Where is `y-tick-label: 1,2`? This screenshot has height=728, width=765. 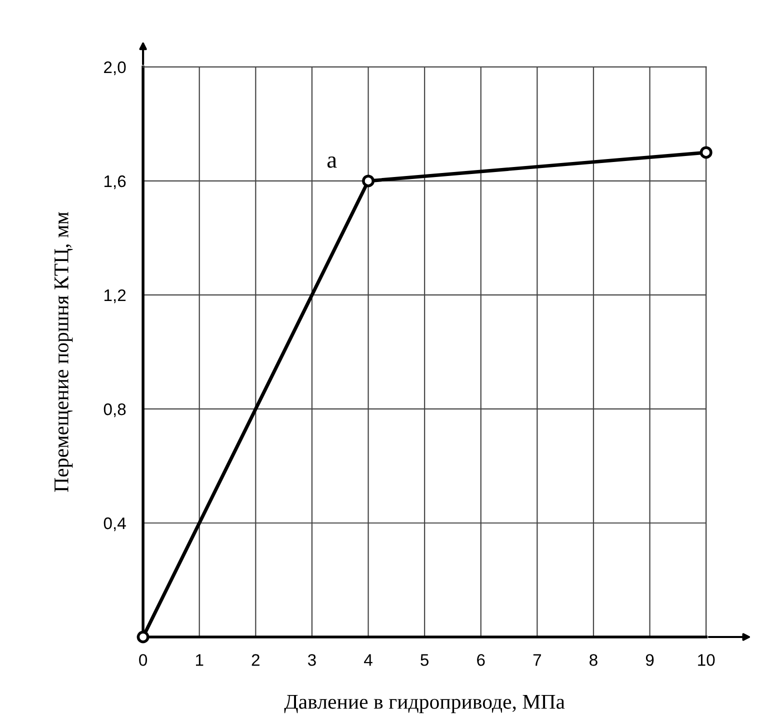 y-tick-label: 1,2 is located at coordinates (115, 296).